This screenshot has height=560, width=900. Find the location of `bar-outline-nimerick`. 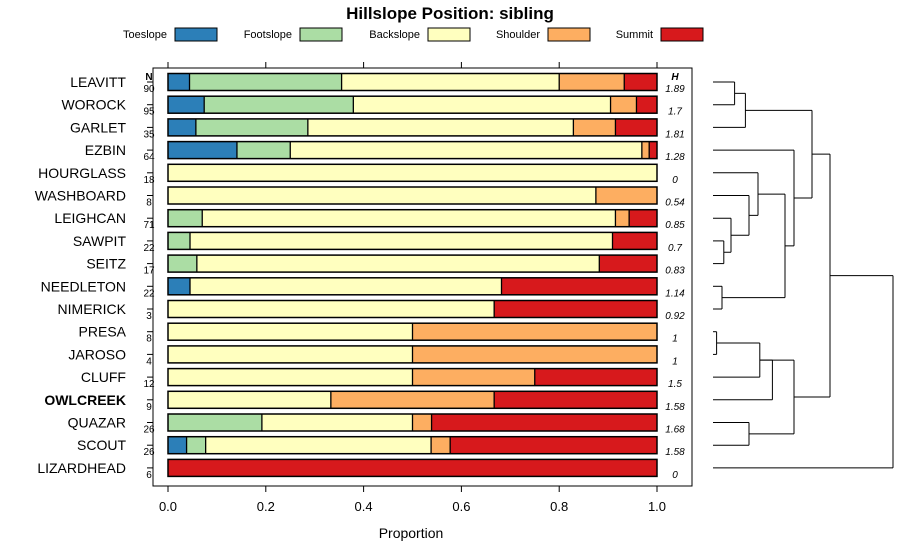

bar-outline-nimerick is located at coordinates (412, 309).